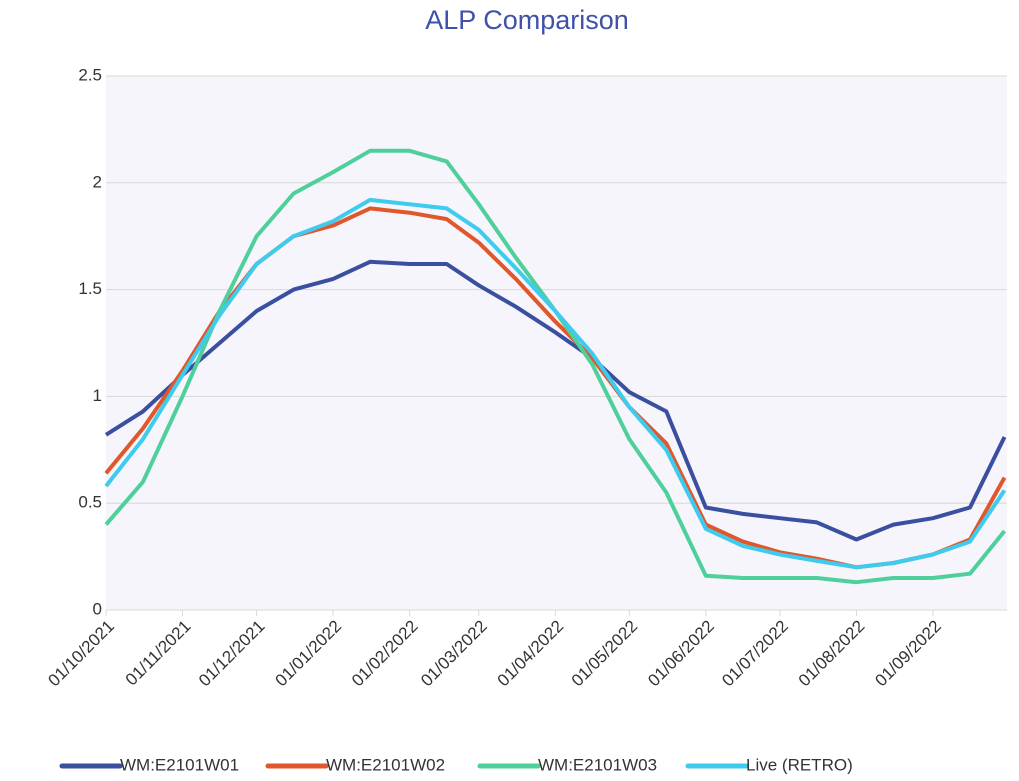 This screenshot has height=781, width=1019. What do you see at coordinates (832, 654) in the screenshot?
I see `x-tick-label: 01/08/2022` at bounding box center [832, 654].